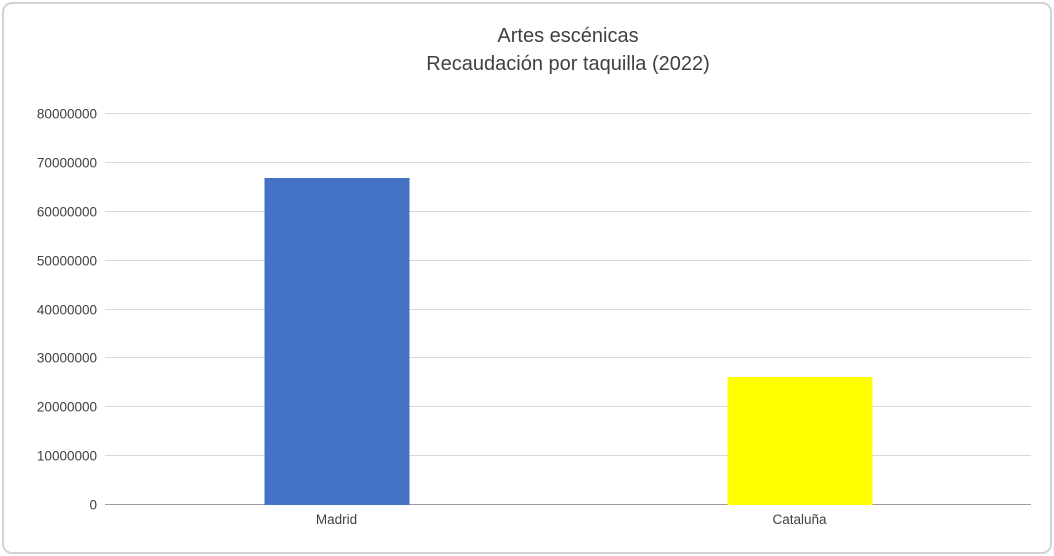 Image resolution: width=1054 pixels, height=556 pixels. I want to click on x-axis: Madrid Cataluña, so click(568, 522).